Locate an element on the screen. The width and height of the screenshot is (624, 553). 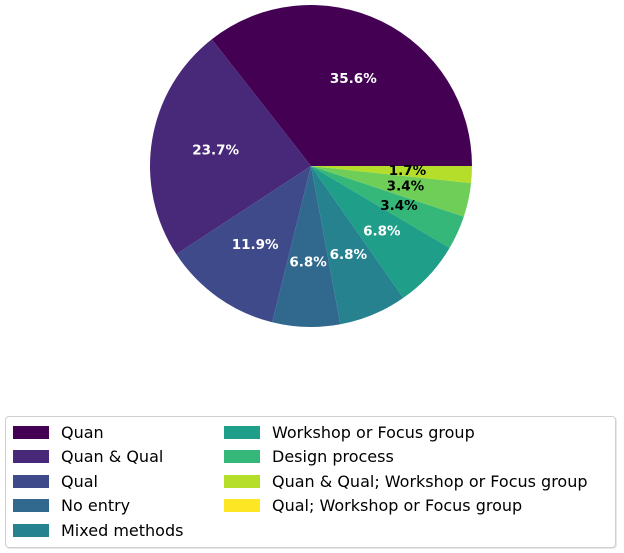
legend-item: Mixed methods is located at coordinates (98, 530).